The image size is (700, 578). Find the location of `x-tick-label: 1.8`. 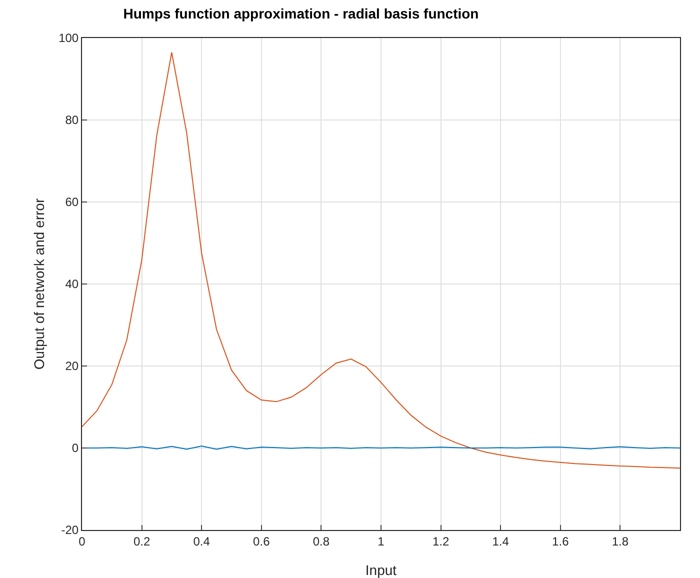

x-tick-label: 1.8 is located at coordinates (620, 541).